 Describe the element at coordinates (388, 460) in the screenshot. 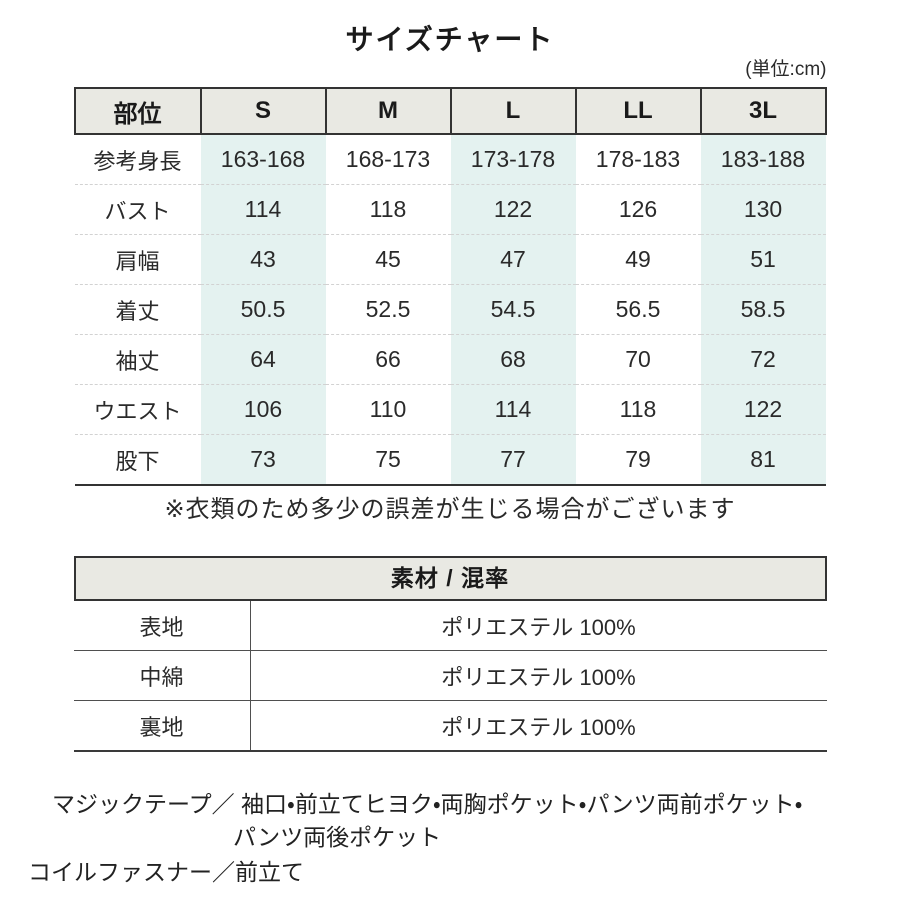

I see `size-cell: 75` at that location.